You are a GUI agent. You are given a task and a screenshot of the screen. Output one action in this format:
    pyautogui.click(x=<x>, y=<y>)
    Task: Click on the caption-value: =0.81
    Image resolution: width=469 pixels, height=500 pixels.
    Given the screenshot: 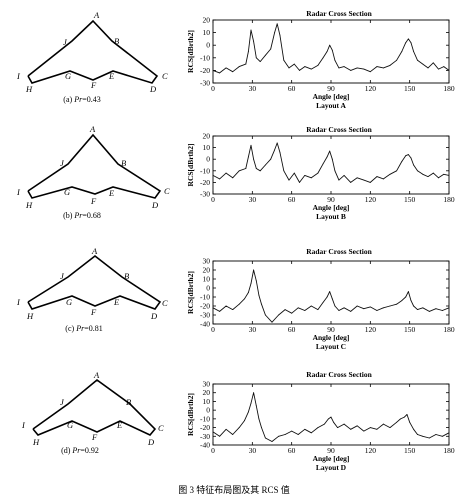 What is the action you would take?
    pyautogui.click(x=93, y=328)
    